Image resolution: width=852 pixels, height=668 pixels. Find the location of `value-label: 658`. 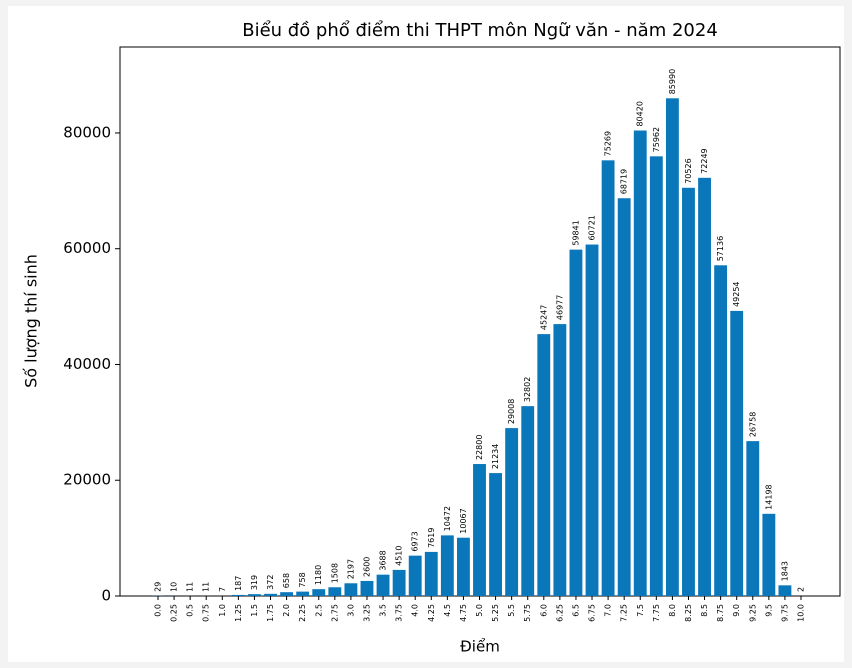

value-label: 658 is located at coordinates (286, 580).